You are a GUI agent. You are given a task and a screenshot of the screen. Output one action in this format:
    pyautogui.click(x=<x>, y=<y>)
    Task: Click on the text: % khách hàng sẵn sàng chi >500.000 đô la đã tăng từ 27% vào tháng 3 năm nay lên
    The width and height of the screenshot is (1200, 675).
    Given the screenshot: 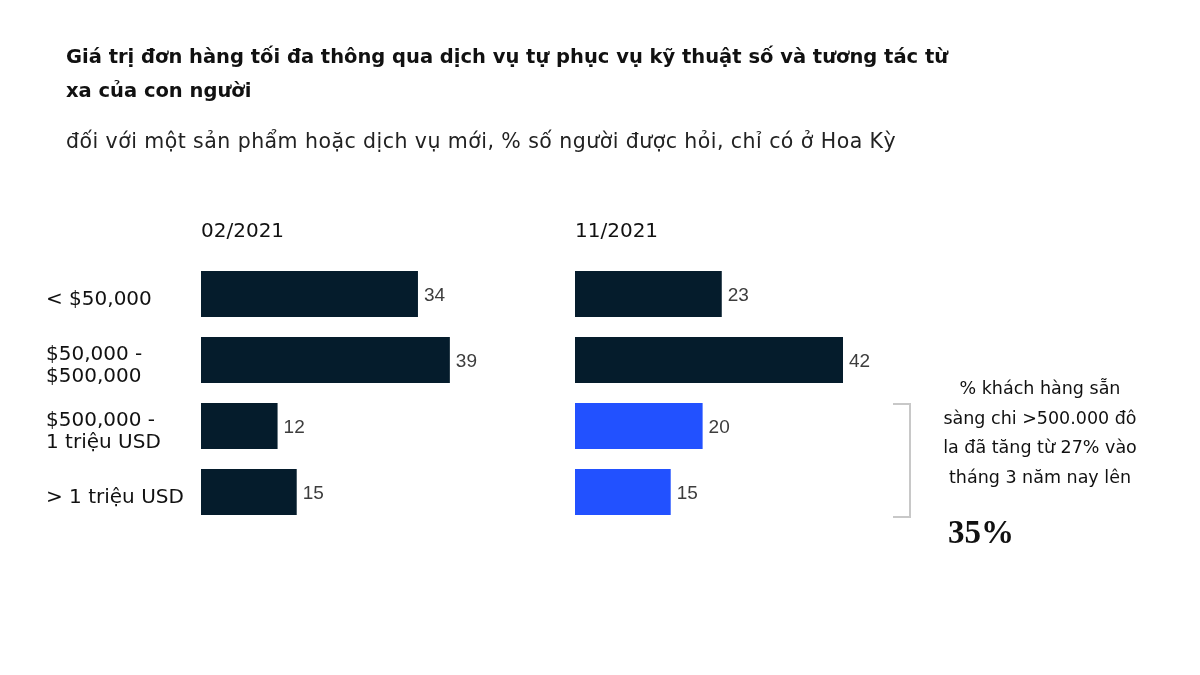 What is the action you would take?
    pyautogui.click(x=1040, y=432)
    